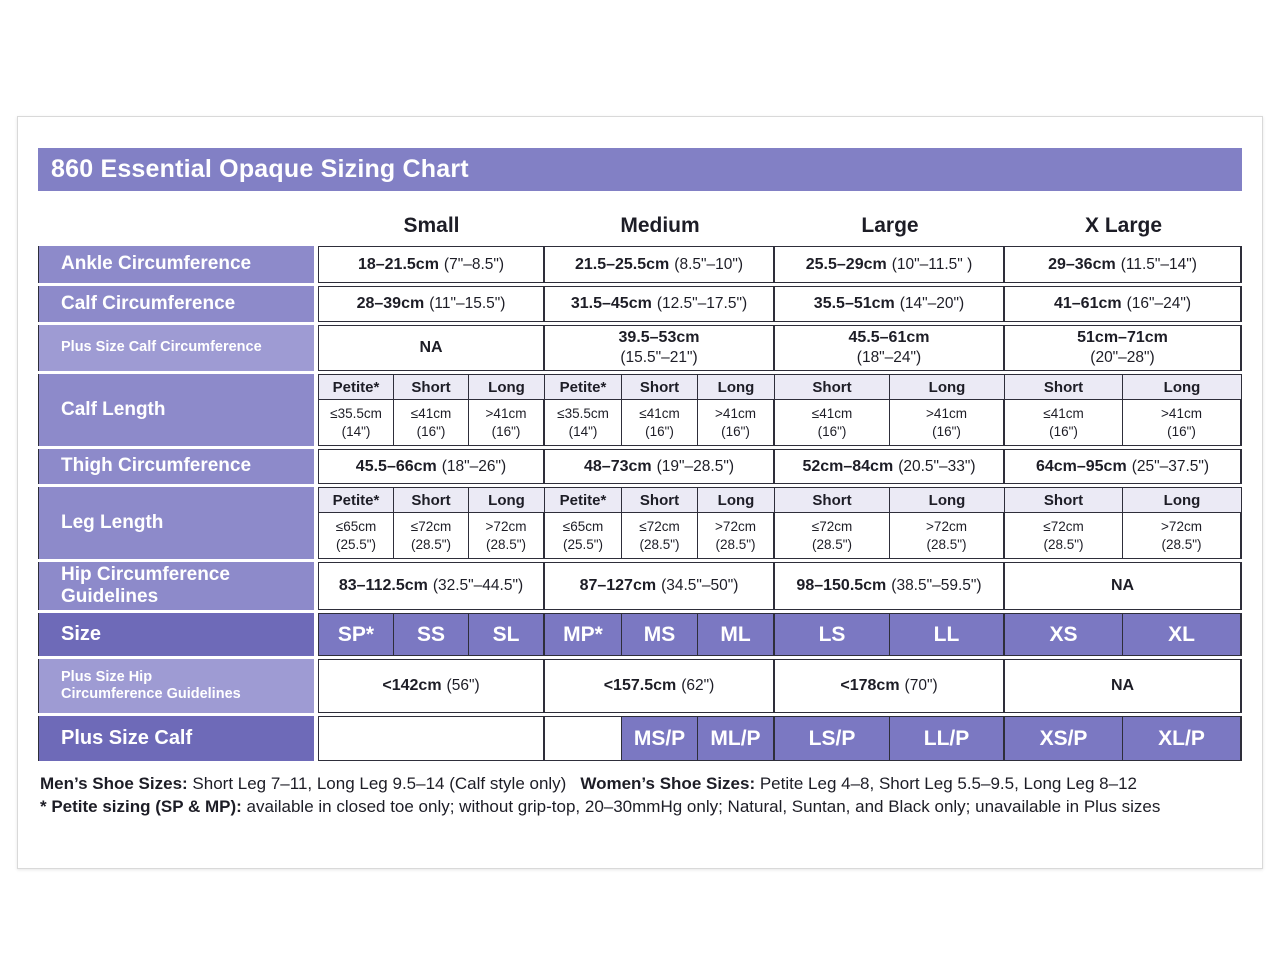 This screenshot has height=959, width=1280. What do you see at coordinates (583, 634) in the screenshot?
I see `cell-size-mp: MP*` at bounding box center [583, 634].